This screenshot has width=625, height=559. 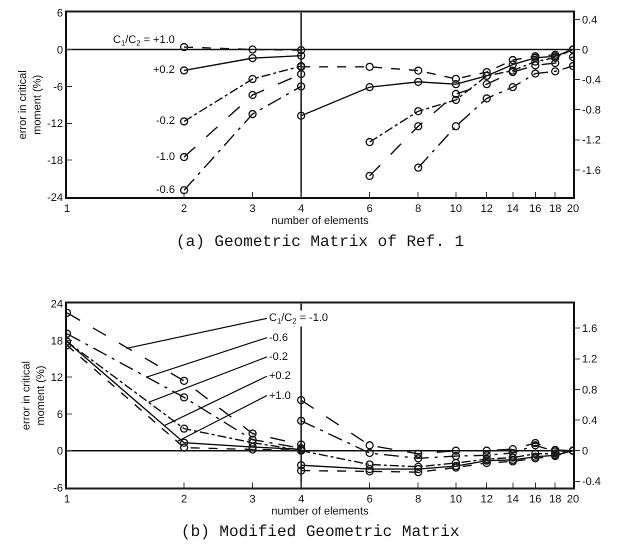 I want to click on annotation: -1.0, so click(x=165, y=157).